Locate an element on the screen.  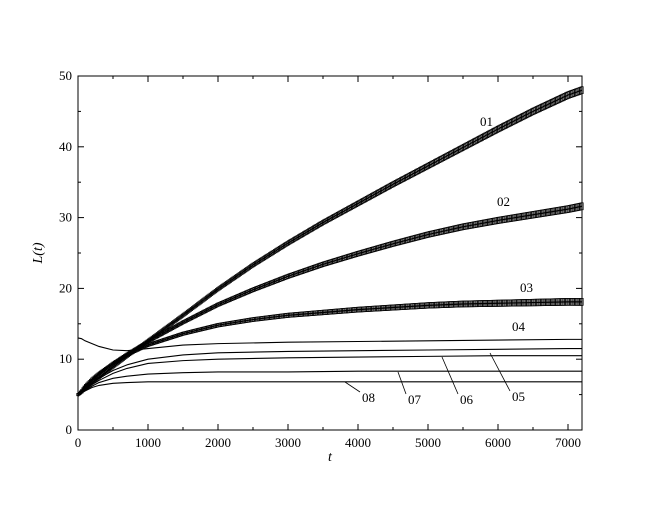
x-axis-title: t is located at coordinates (330, 457).